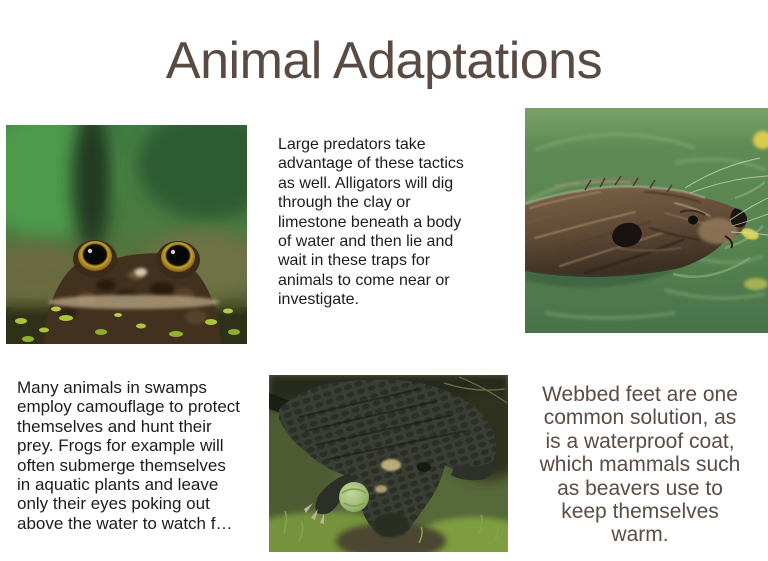 The width and height of the screenshot is (768, 561). I want to click on beaver-illustration, so click(646, 220).